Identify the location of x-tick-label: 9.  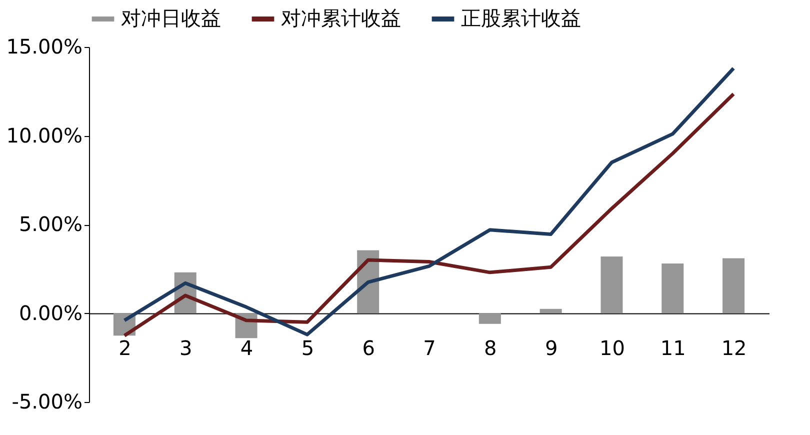
(551, 348).